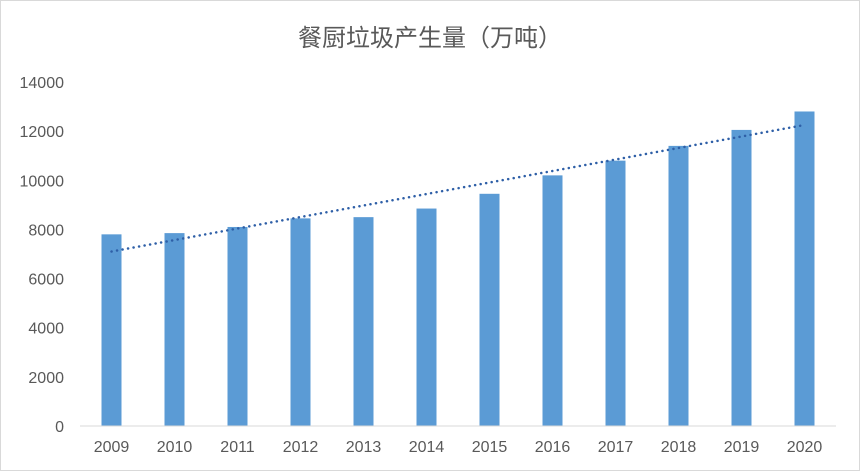  Describe the element at coordinates (430, 38) in the screenshot. I see `chart-title: 餐厨垃圾产生量（万吨）` at that location.